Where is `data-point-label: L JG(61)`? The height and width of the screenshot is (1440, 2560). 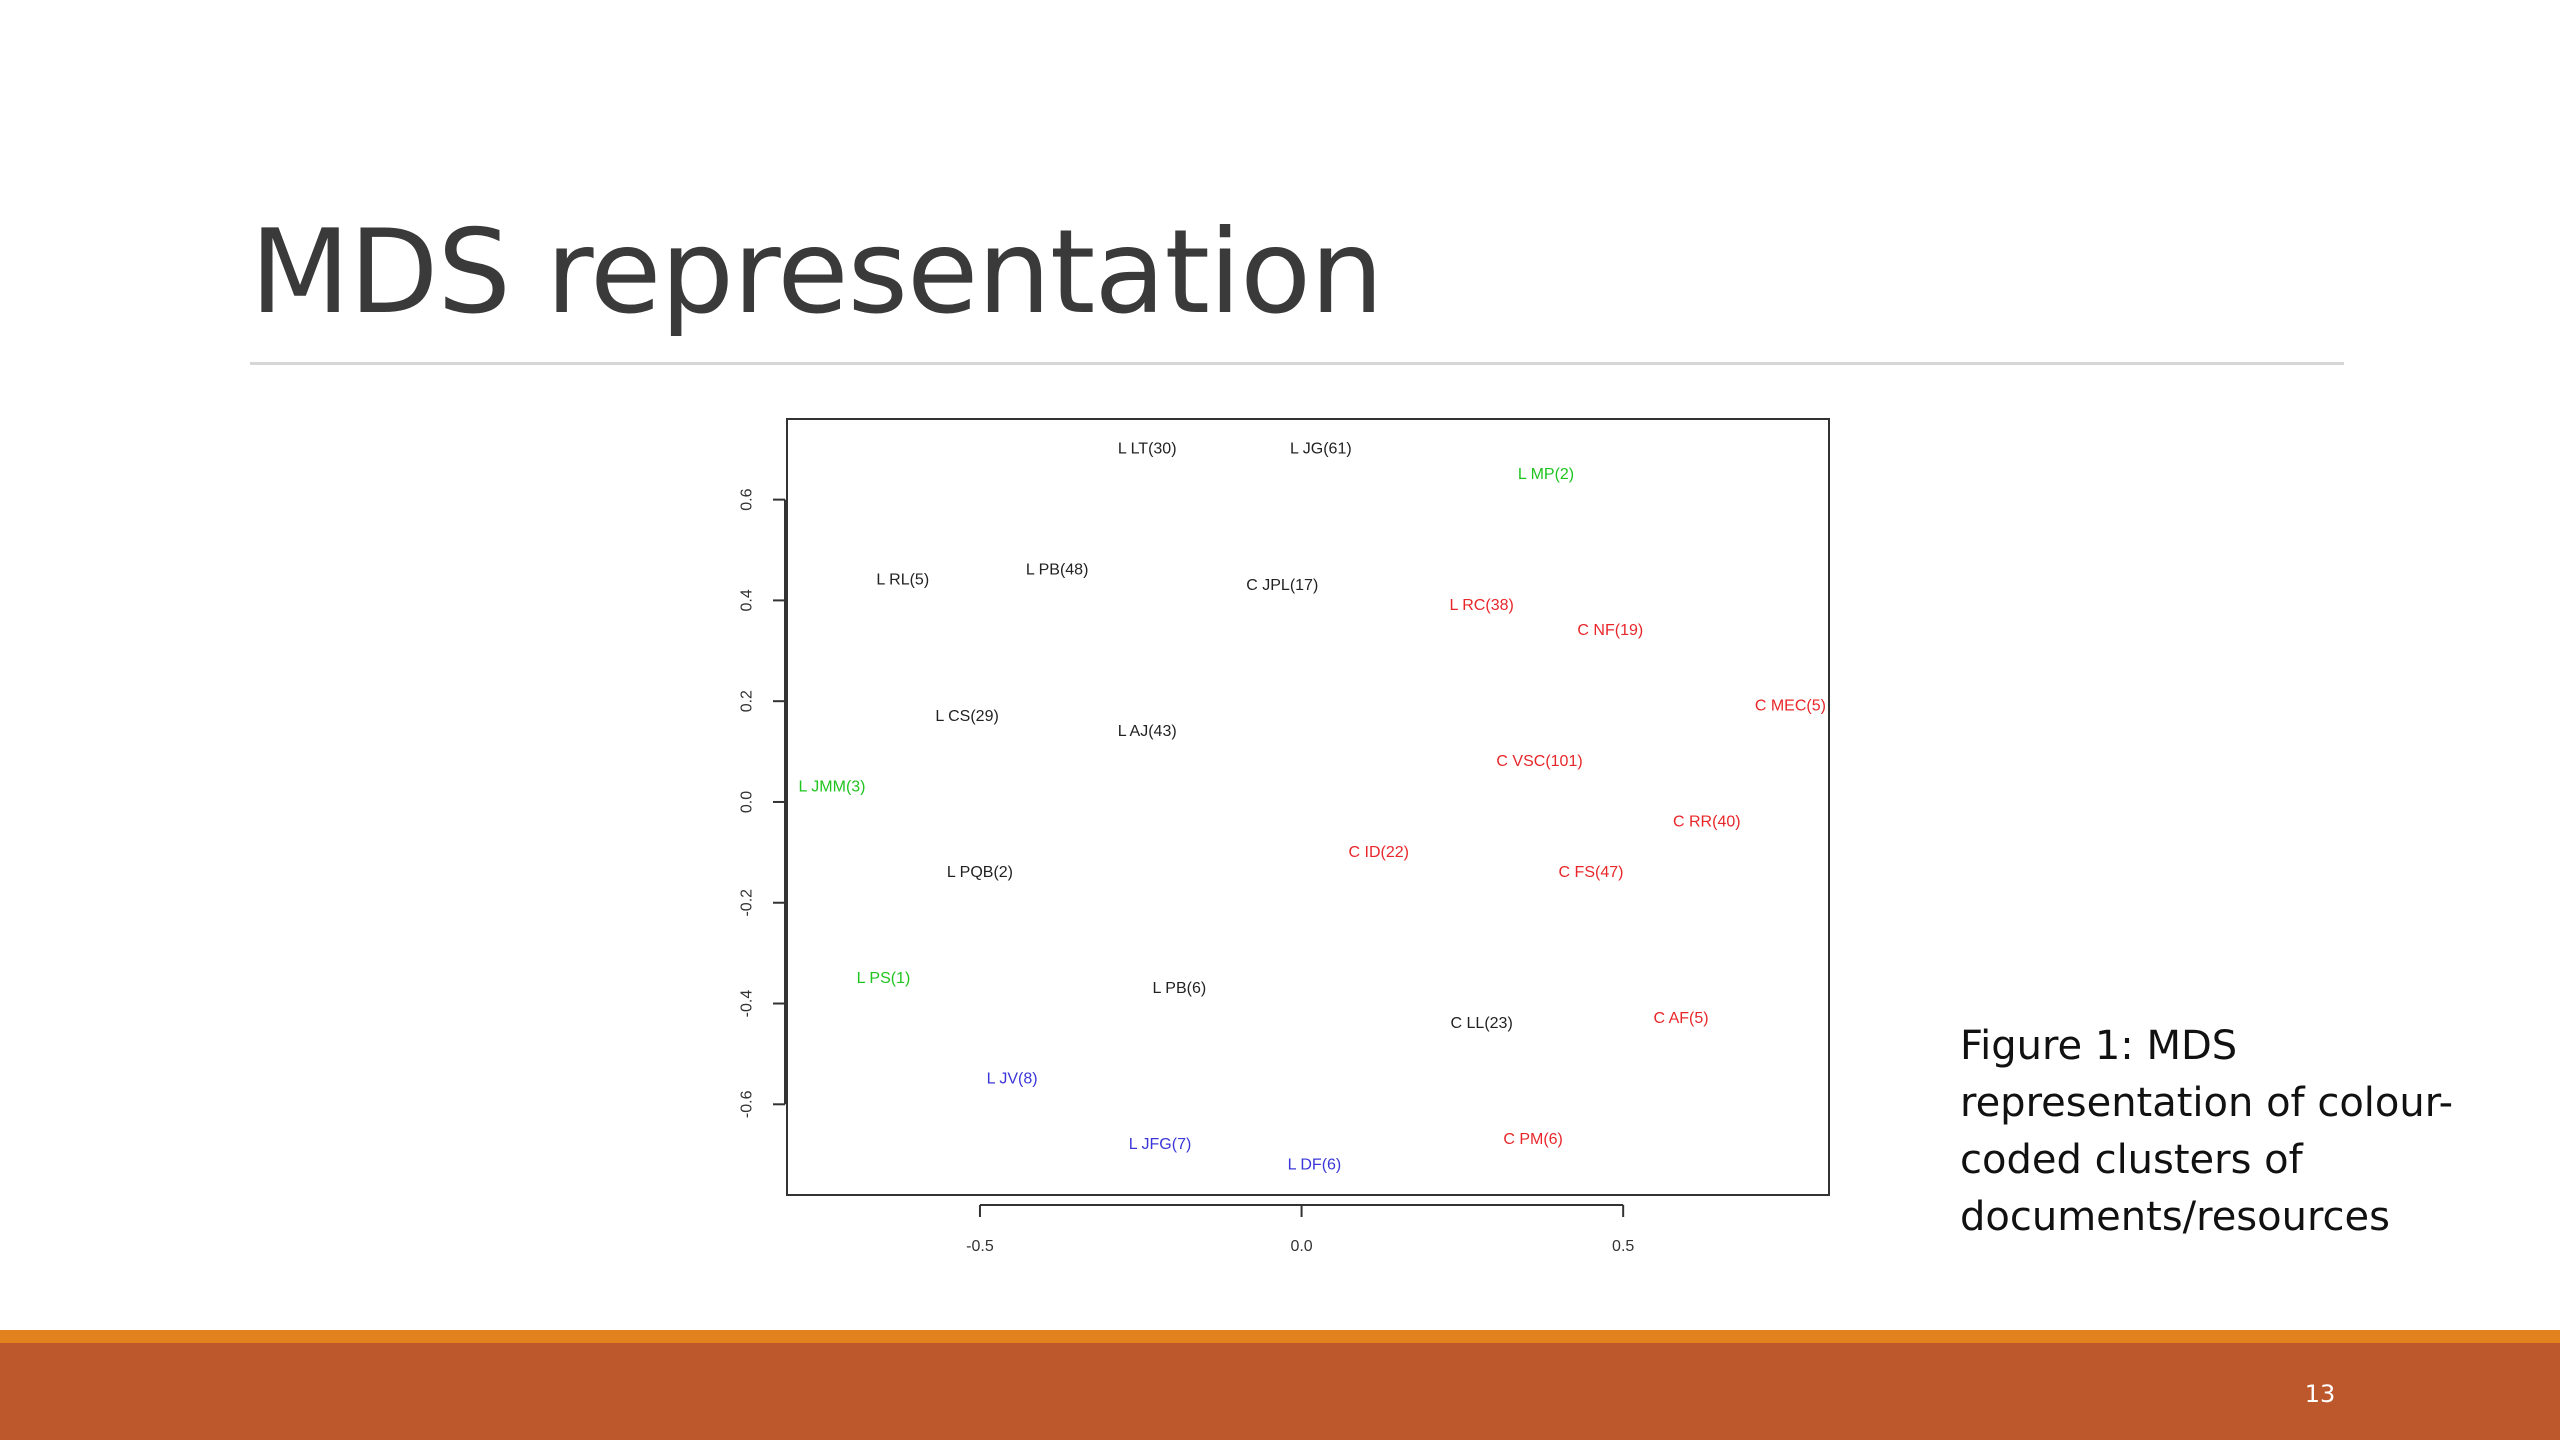
data-point-label: L JG(61) is located at coordinates (1321, 449).